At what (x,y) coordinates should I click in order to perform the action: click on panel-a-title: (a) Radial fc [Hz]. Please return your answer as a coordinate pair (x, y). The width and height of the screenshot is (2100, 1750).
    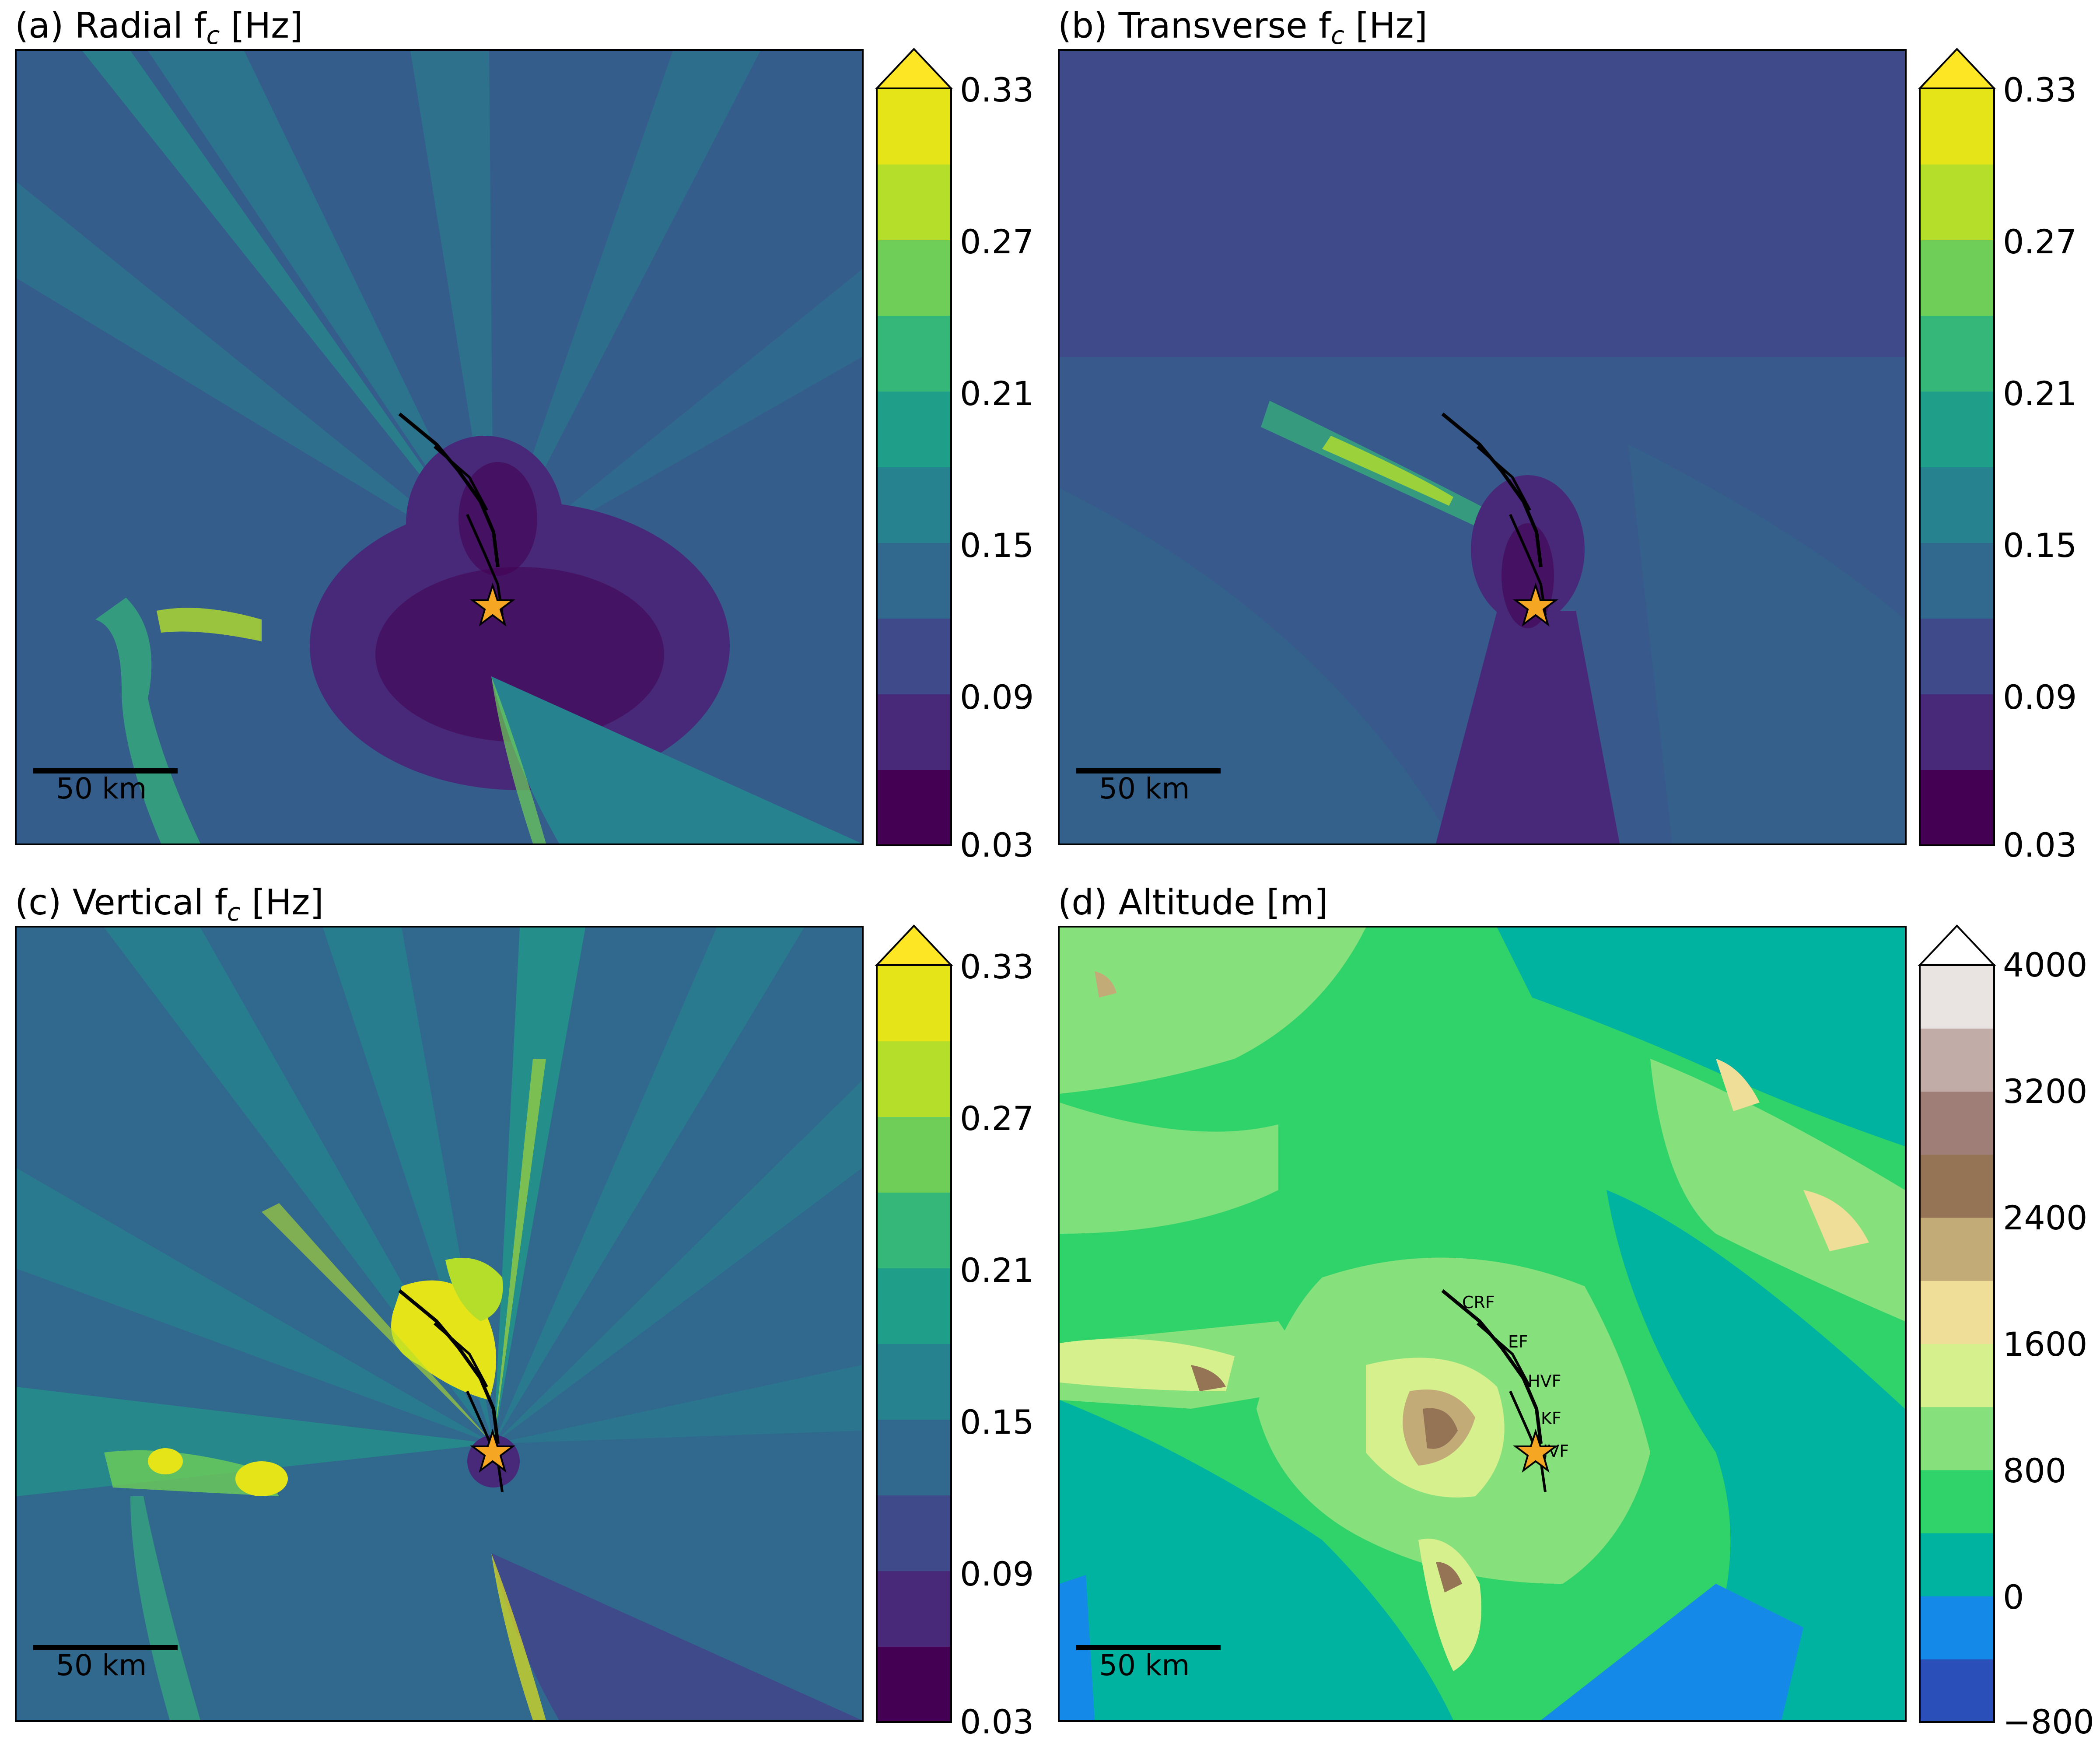
    Looking at the image, I should click on (159, 27).